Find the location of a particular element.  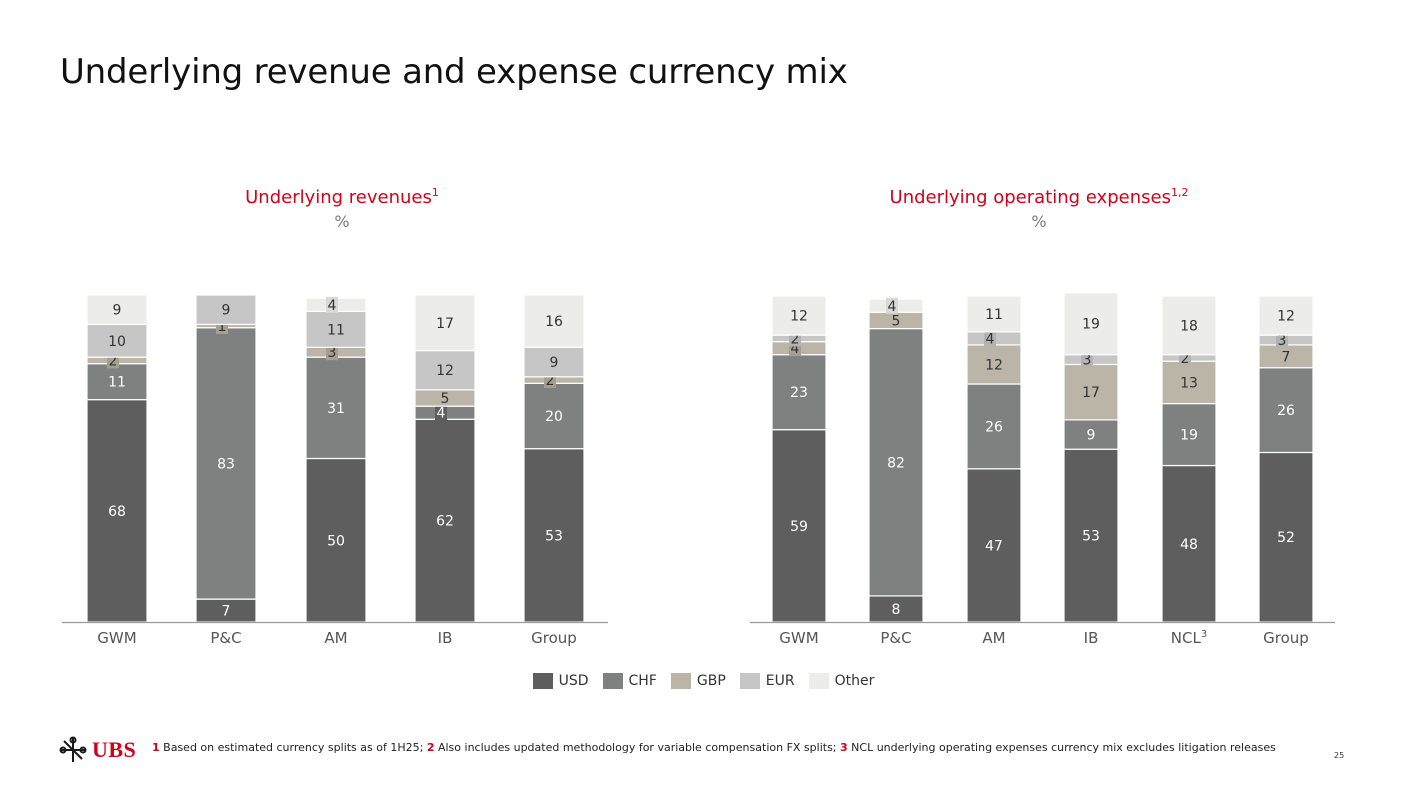

exp-bar-p-c-chf is located at coordinates (896, 462).